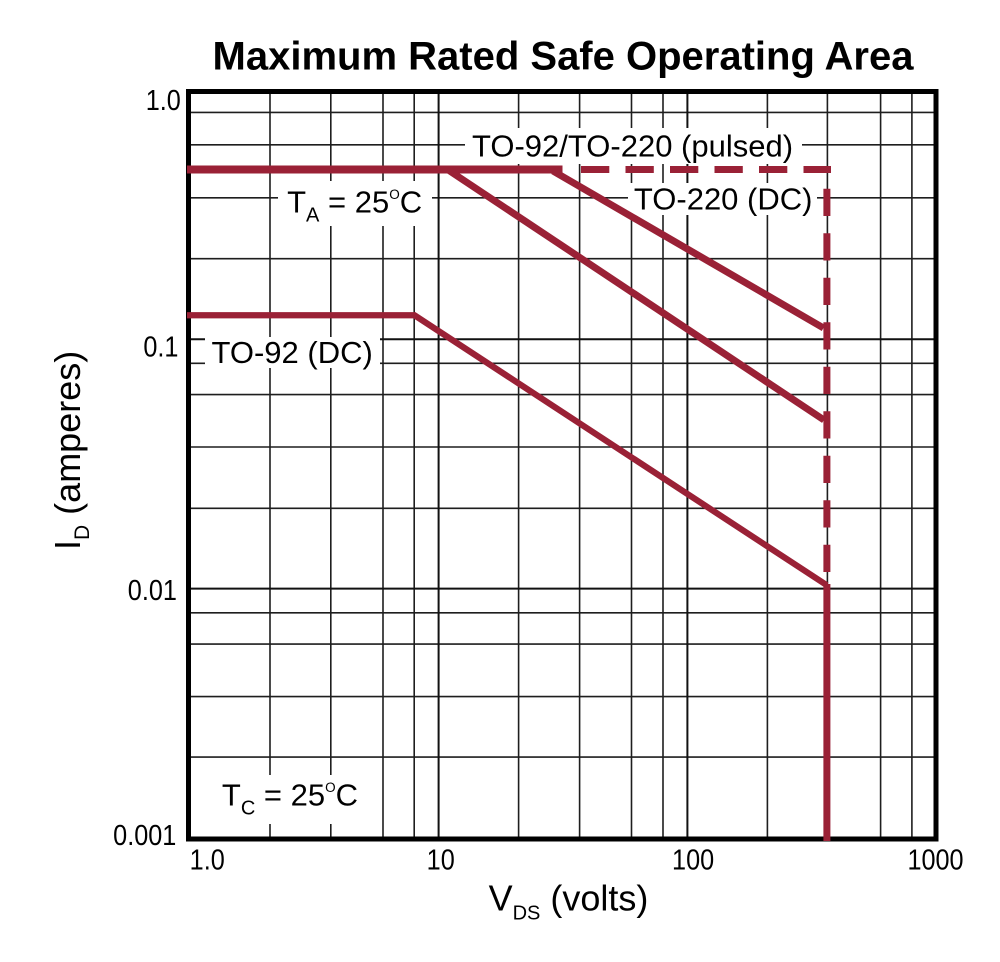 This screenshot has height=962, width=1000. I want to click on svg-text: TO-92/TO-220 (pulsed), so click(632, 145).